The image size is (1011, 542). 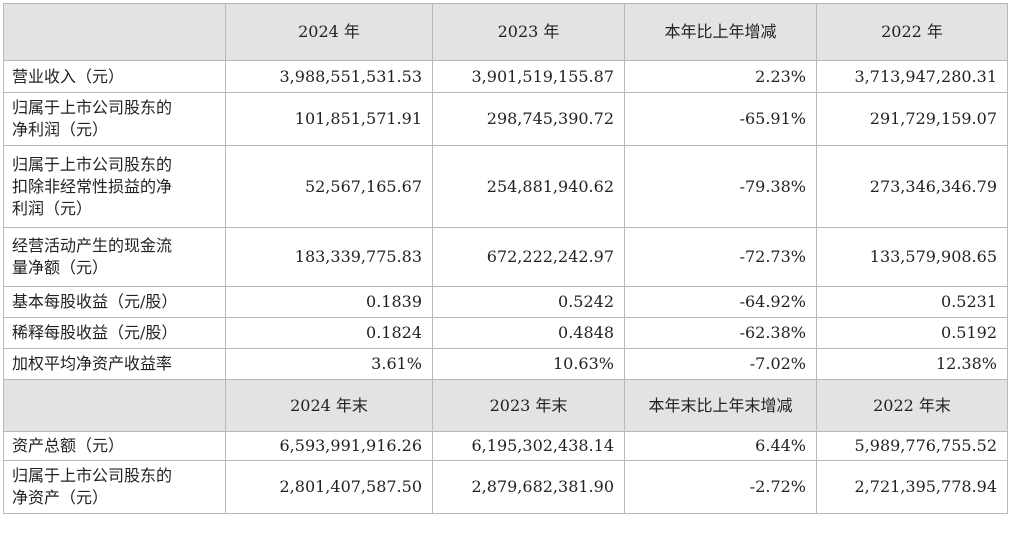 What do you see at coordinates (92, 363) in the screenshot?
I see `row-label-line: 加权平均净资产收益率` at bounding box center [92, 363].